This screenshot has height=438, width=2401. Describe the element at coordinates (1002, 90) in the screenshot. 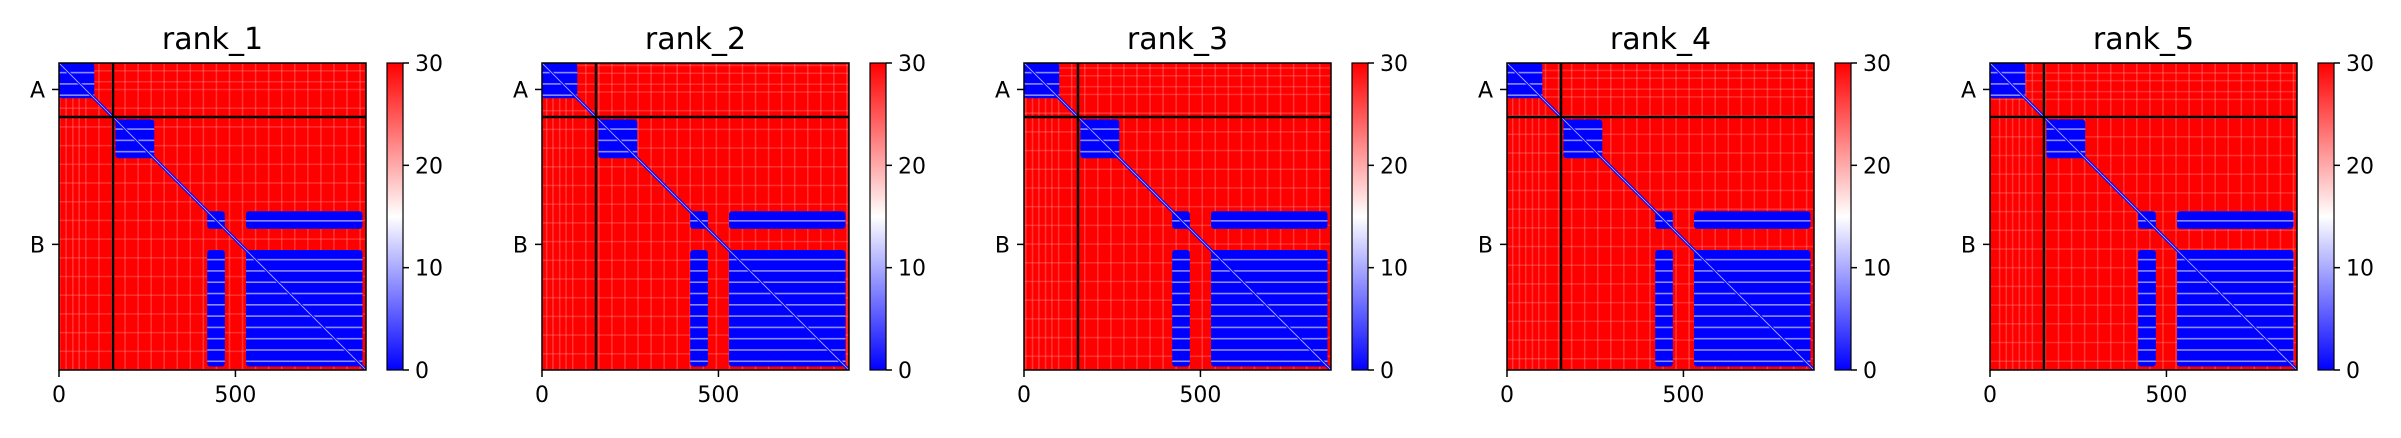

I see `y-tick-label: A` at that location.